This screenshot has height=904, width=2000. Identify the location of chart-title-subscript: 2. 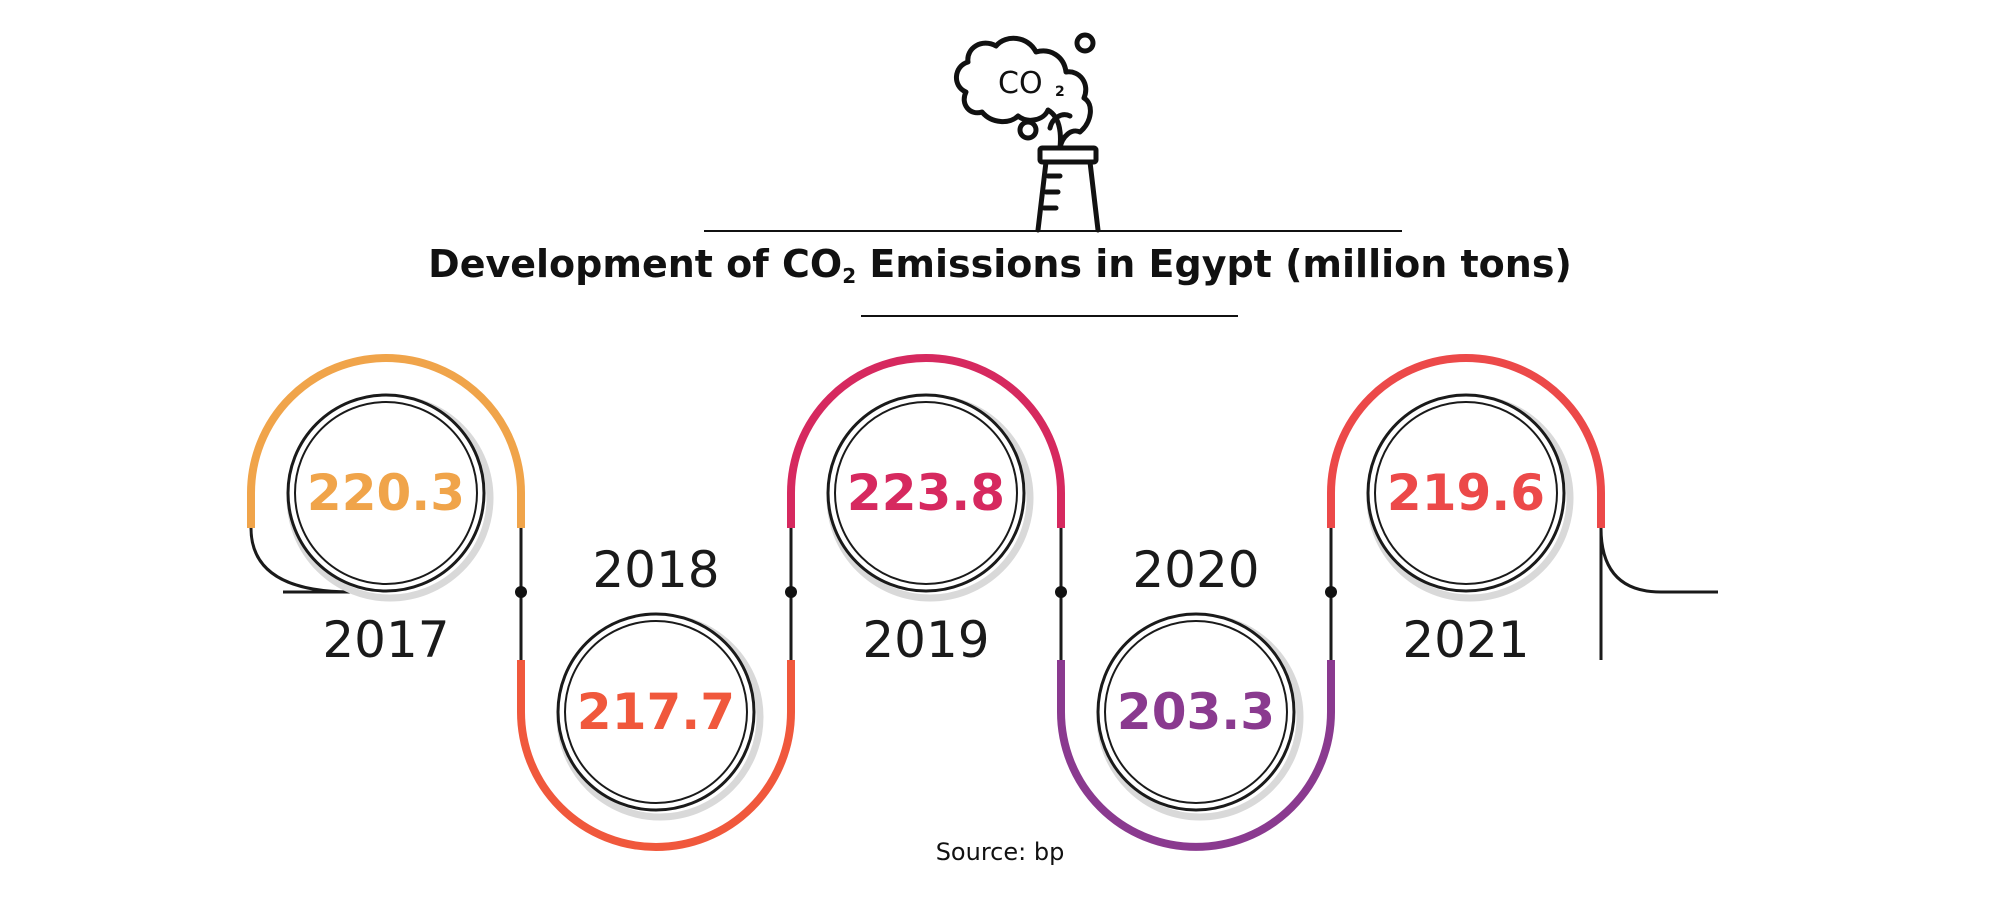
(849, 276).